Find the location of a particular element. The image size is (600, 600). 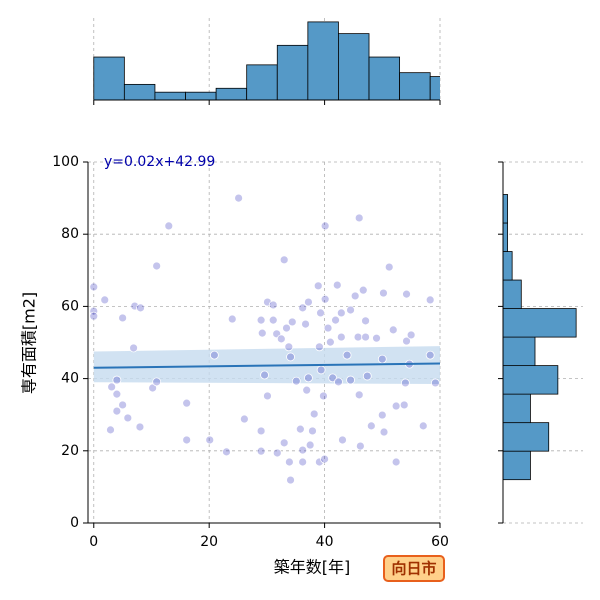

y-tick-label: 0 is located at coordinates (74, 523).